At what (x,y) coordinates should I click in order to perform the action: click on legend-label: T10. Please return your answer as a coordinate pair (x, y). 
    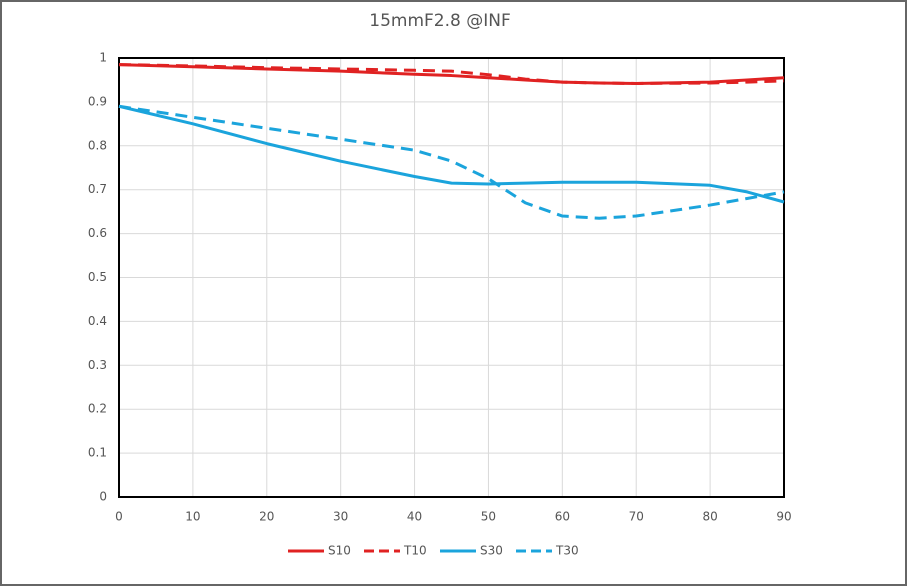
    Looking at the image, I should click on (415, 551).